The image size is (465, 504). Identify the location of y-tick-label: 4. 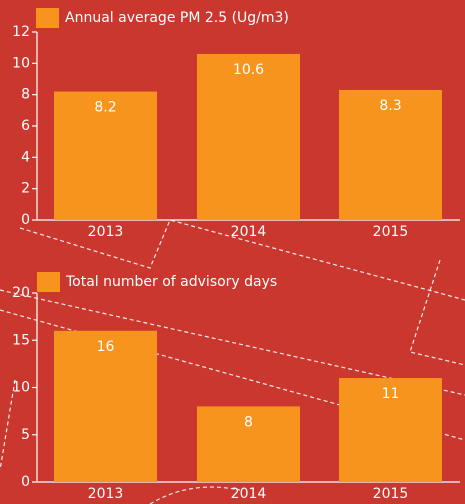
(25, 157).